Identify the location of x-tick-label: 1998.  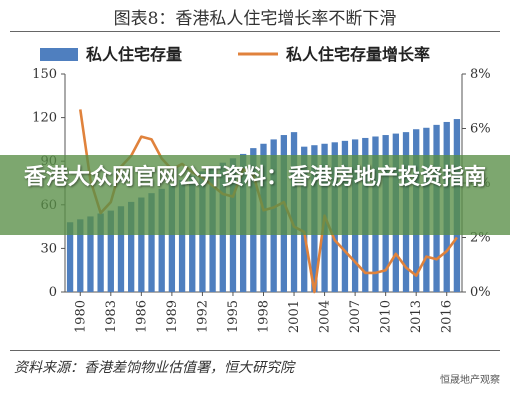
(264, 316).